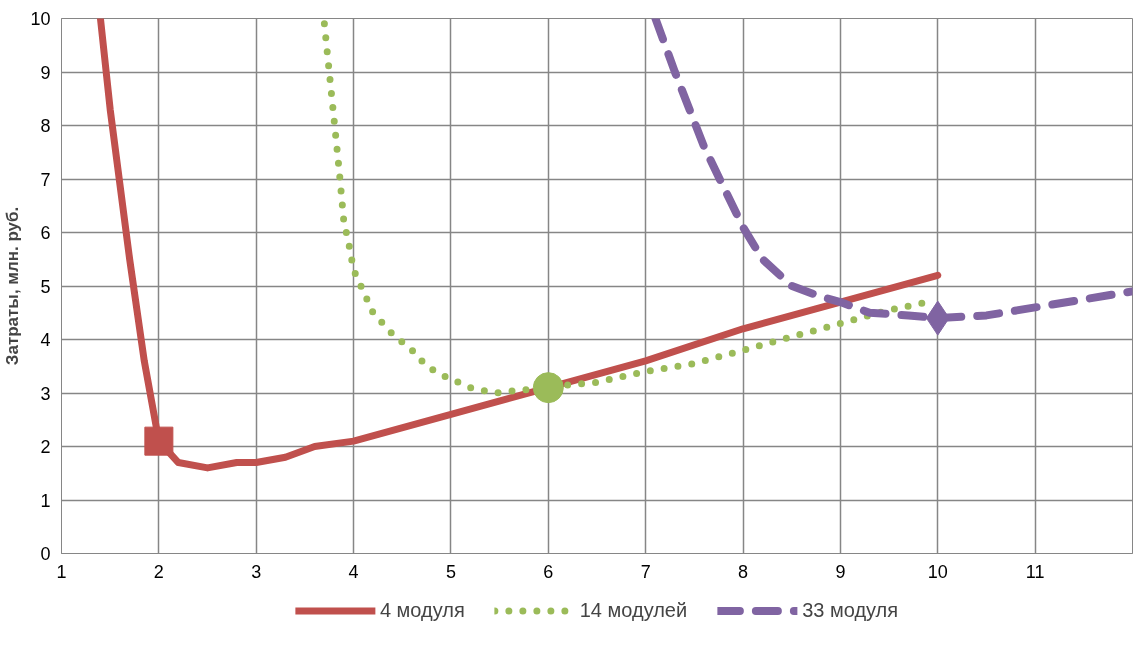  I want to click on y-tick-label: 8, so click(45, 126).